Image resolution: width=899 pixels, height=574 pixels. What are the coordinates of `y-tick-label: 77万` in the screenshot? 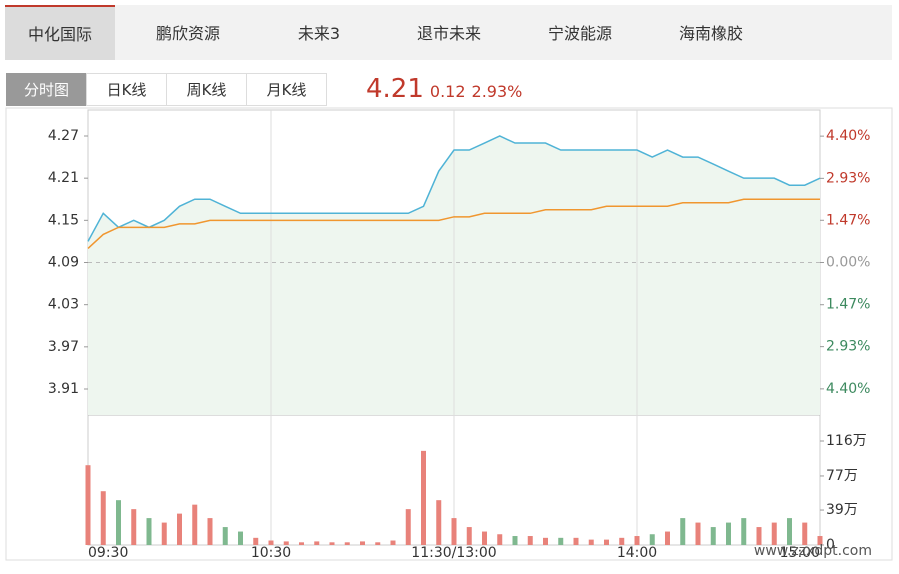 It's located at (842, 476).